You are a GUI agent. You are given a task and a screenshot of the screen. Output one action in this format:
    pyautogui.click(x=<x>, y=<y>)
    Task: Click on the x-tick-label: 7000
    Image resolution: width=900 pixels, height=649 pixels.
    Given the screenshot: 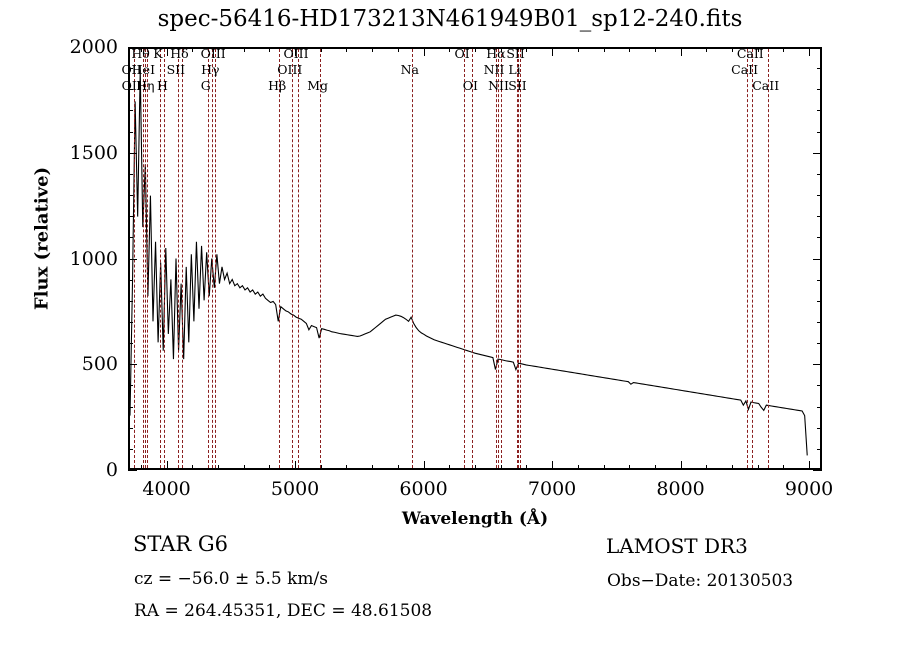 What is the action you would take?
    pyautogui.click(x=552, y=489)
    